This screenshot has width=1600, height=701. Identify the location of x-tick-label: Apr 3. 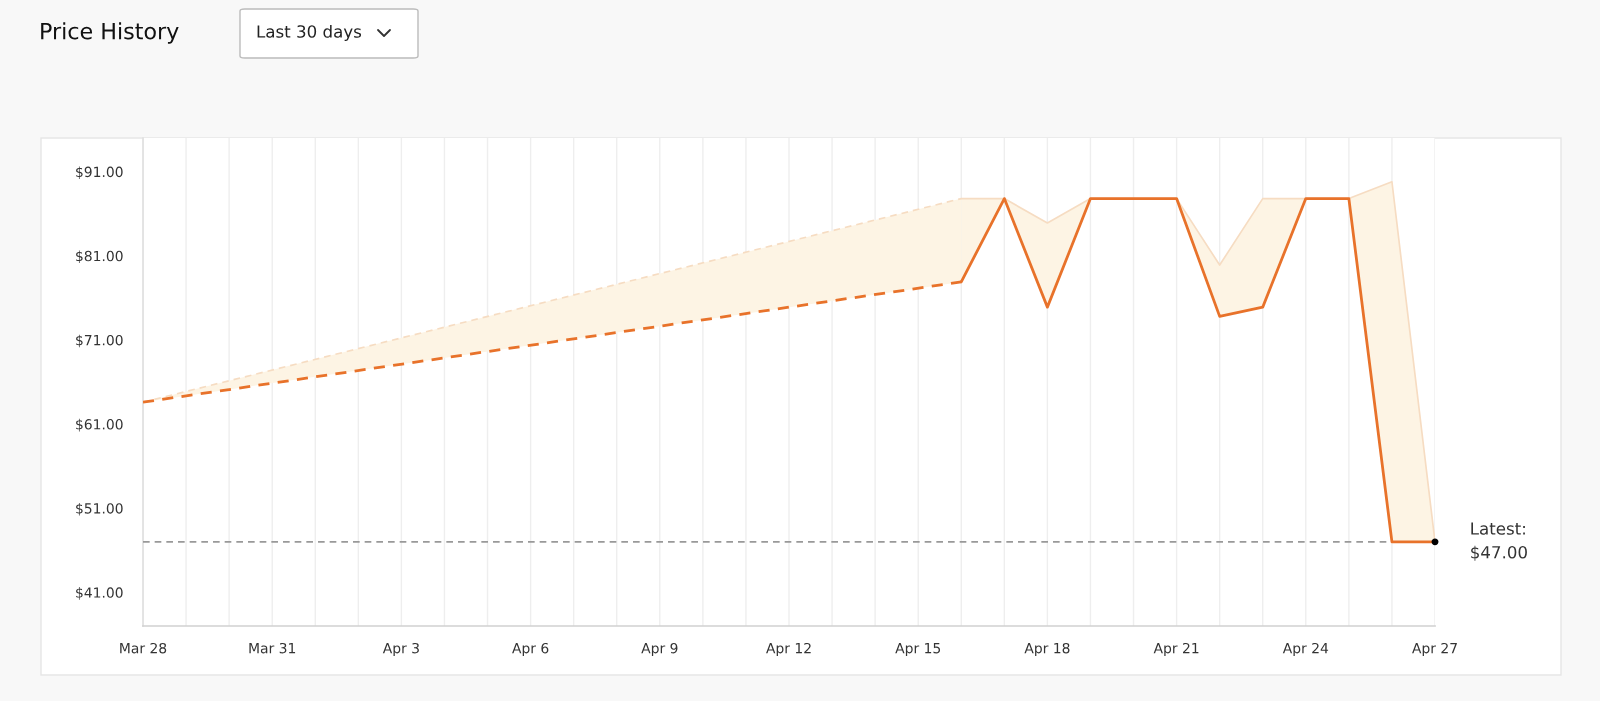
(400, 649).